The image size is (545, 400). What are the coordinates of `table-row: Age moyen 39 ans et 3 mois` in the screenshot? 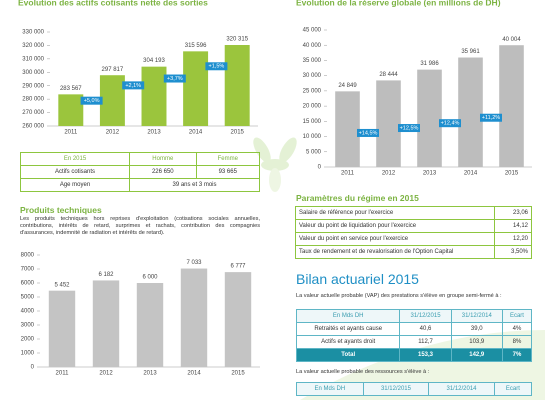 It's located at (139, 185).